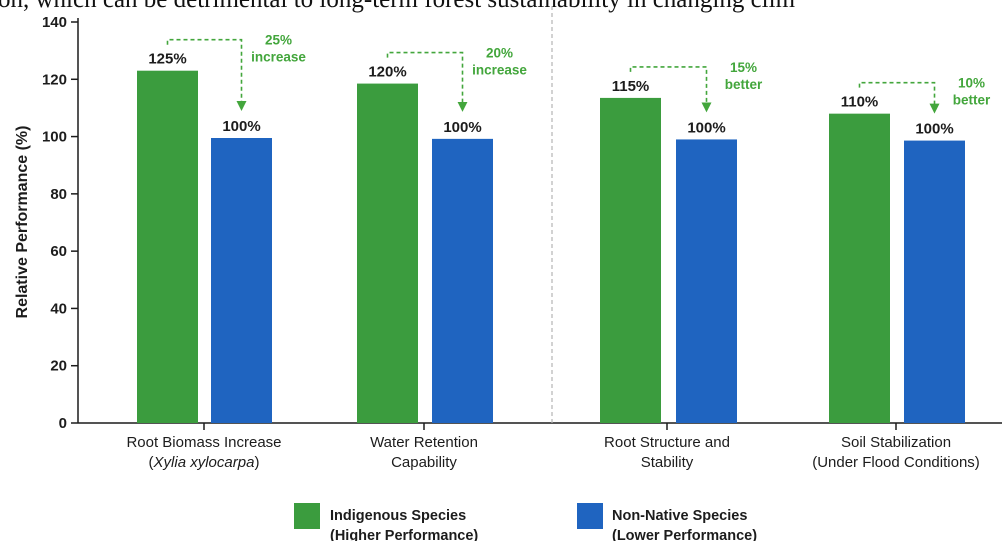  Describe the element at coordinates (499, 53) in the screenshot. I see `annotation-percent-label: 20%` at that location.